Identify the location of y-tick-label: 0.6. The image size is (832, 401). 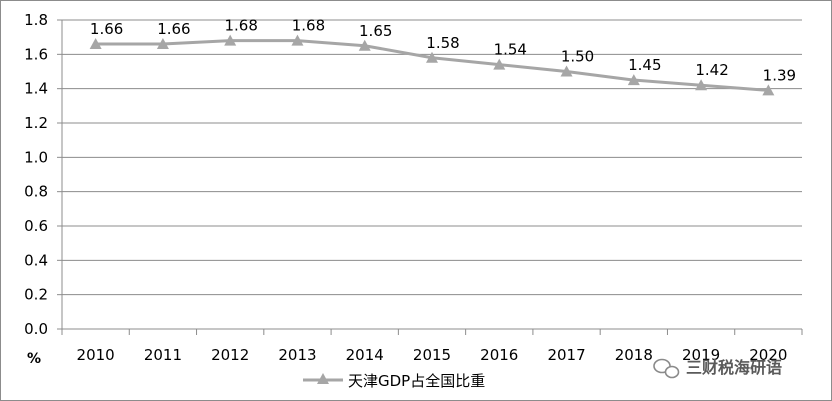
(36, 226).